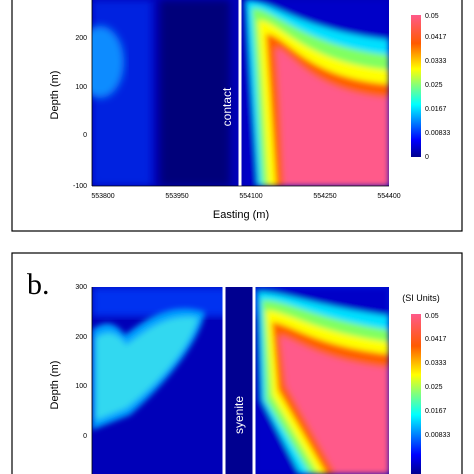 Image resolution: width=474 pixels, height=474 pixels. I want to click on panel-a-ytick: -100, so click(80, 186).